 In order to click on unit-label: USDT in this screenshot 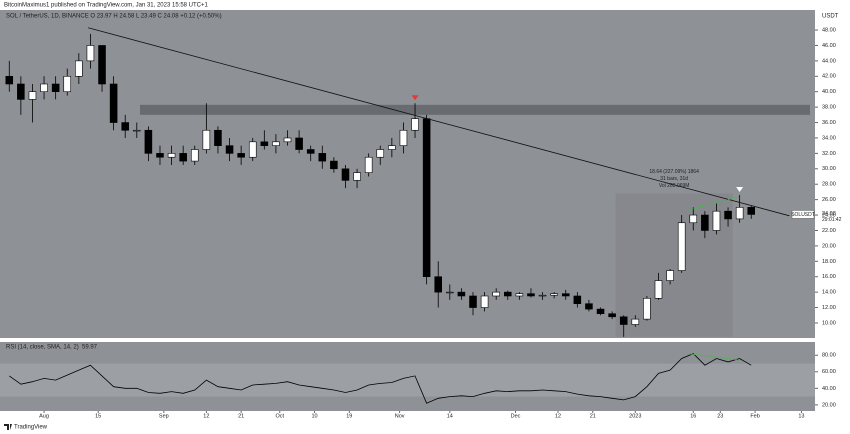, I will do `click(830, 17)`.